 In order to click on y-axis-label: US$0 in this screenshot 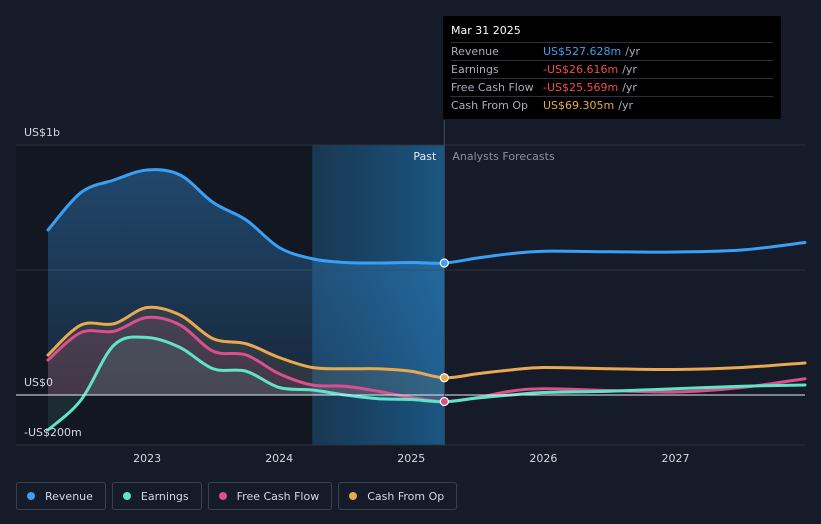, I will do `click(38, 382)`.